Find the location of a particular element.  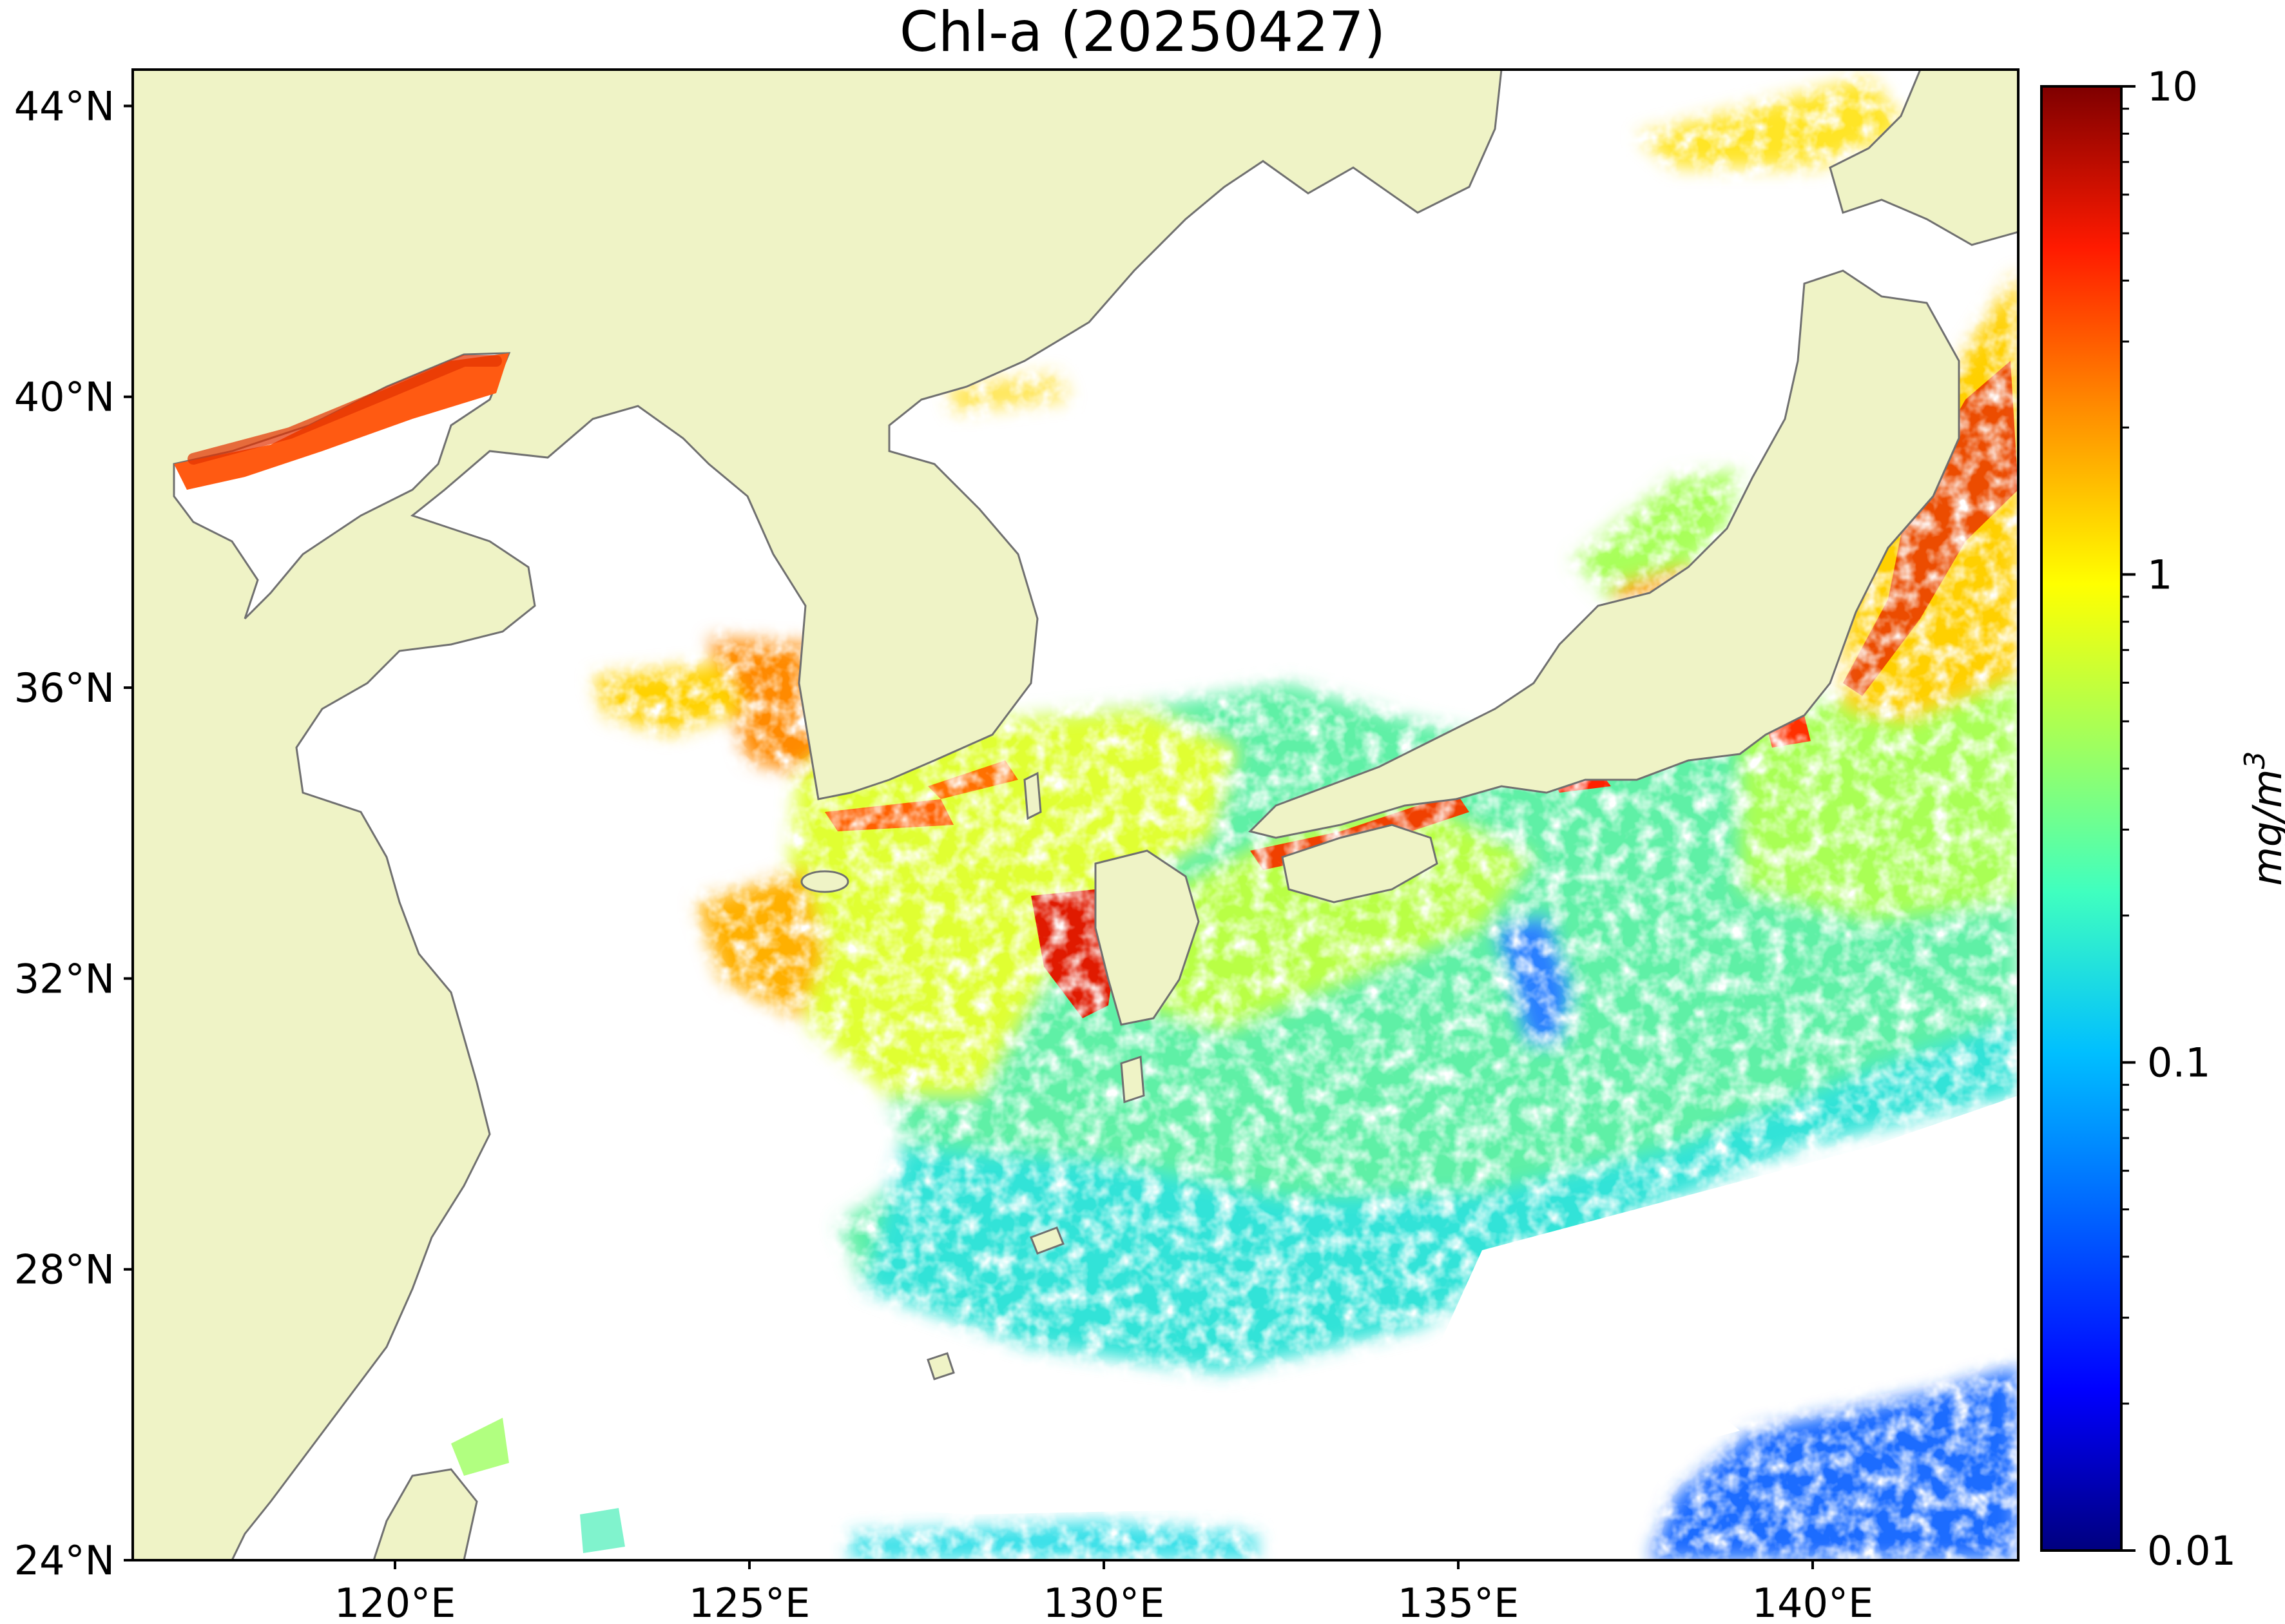

lat-tick-label: 40°N is located at coordinates (64, 397).